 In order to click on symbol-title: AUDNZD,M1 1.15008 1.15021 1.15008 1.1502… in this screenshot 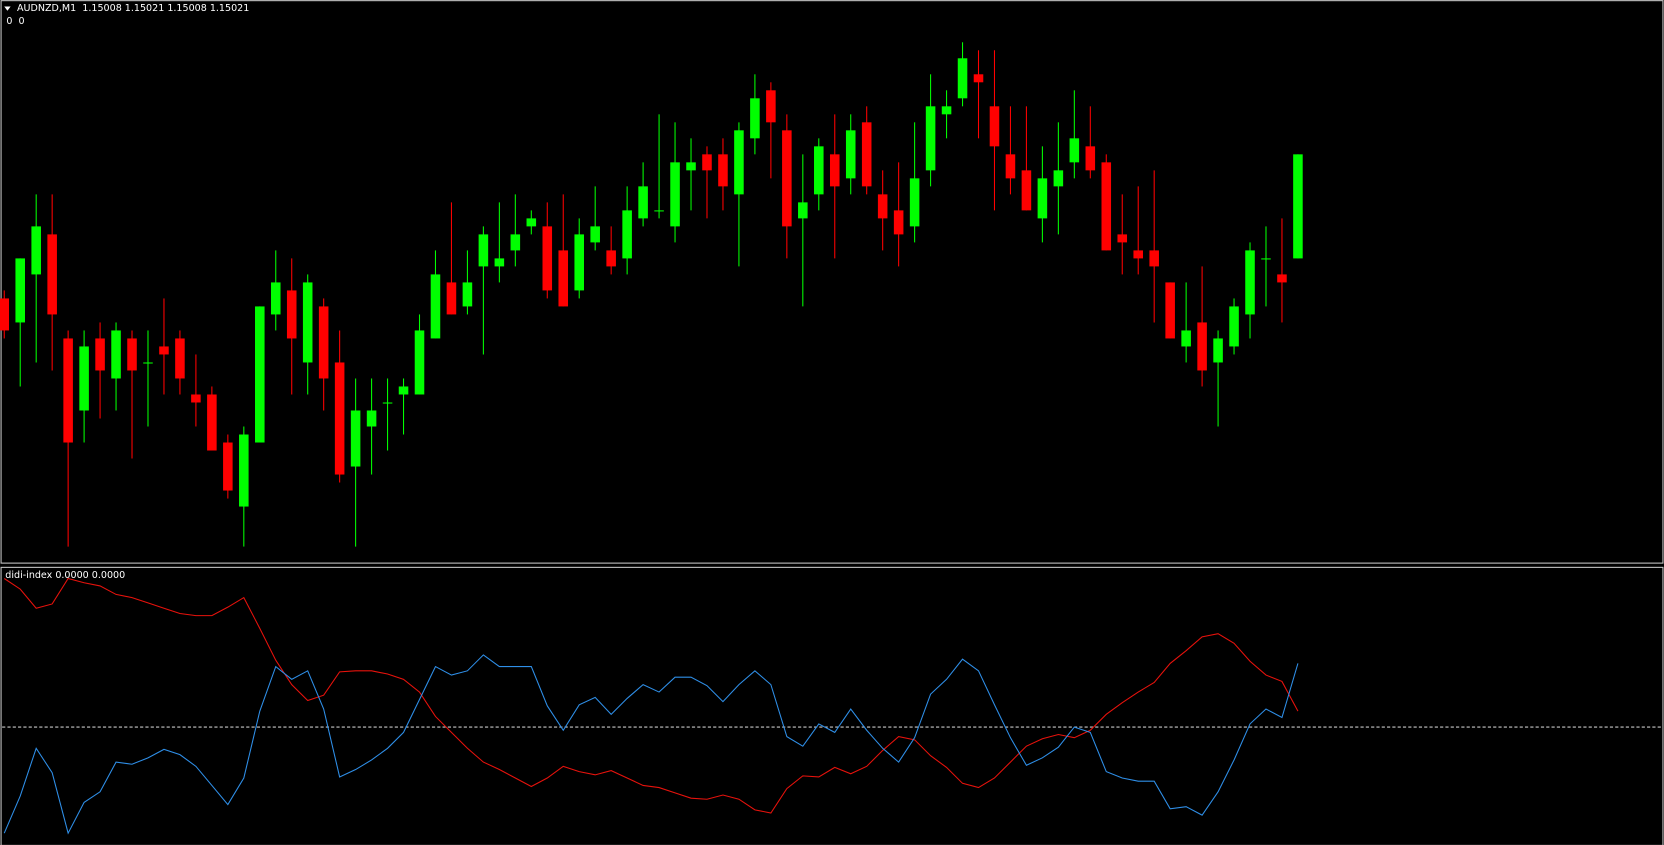, I will do `click(133, 8)`.